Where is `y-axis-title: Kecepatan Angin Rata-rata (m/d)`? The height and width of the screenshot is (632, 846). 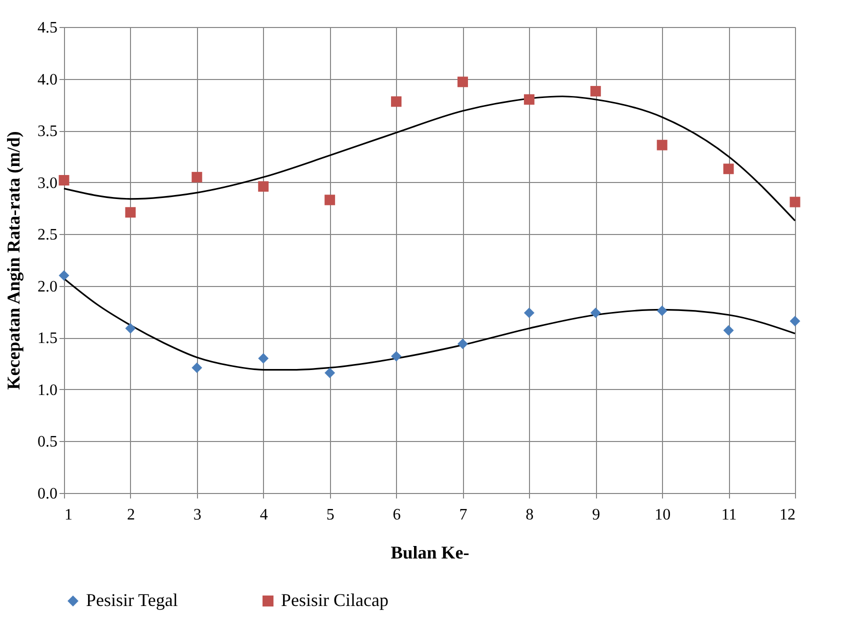 y-axis-title: Kecepatan Angin Rata-rata (m/d) is located at coordinates (14, 260).